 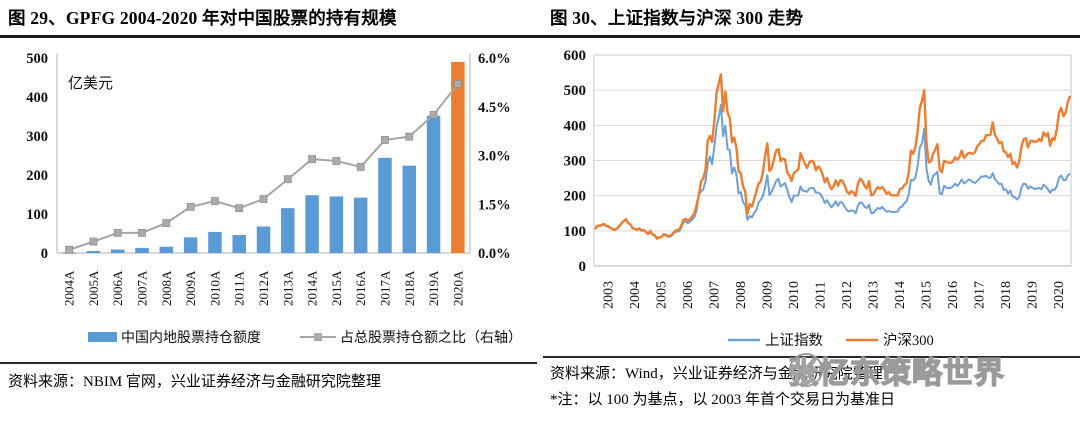 I want to click on x-axis-tick-label: 2010, so click(x=794, y=295).